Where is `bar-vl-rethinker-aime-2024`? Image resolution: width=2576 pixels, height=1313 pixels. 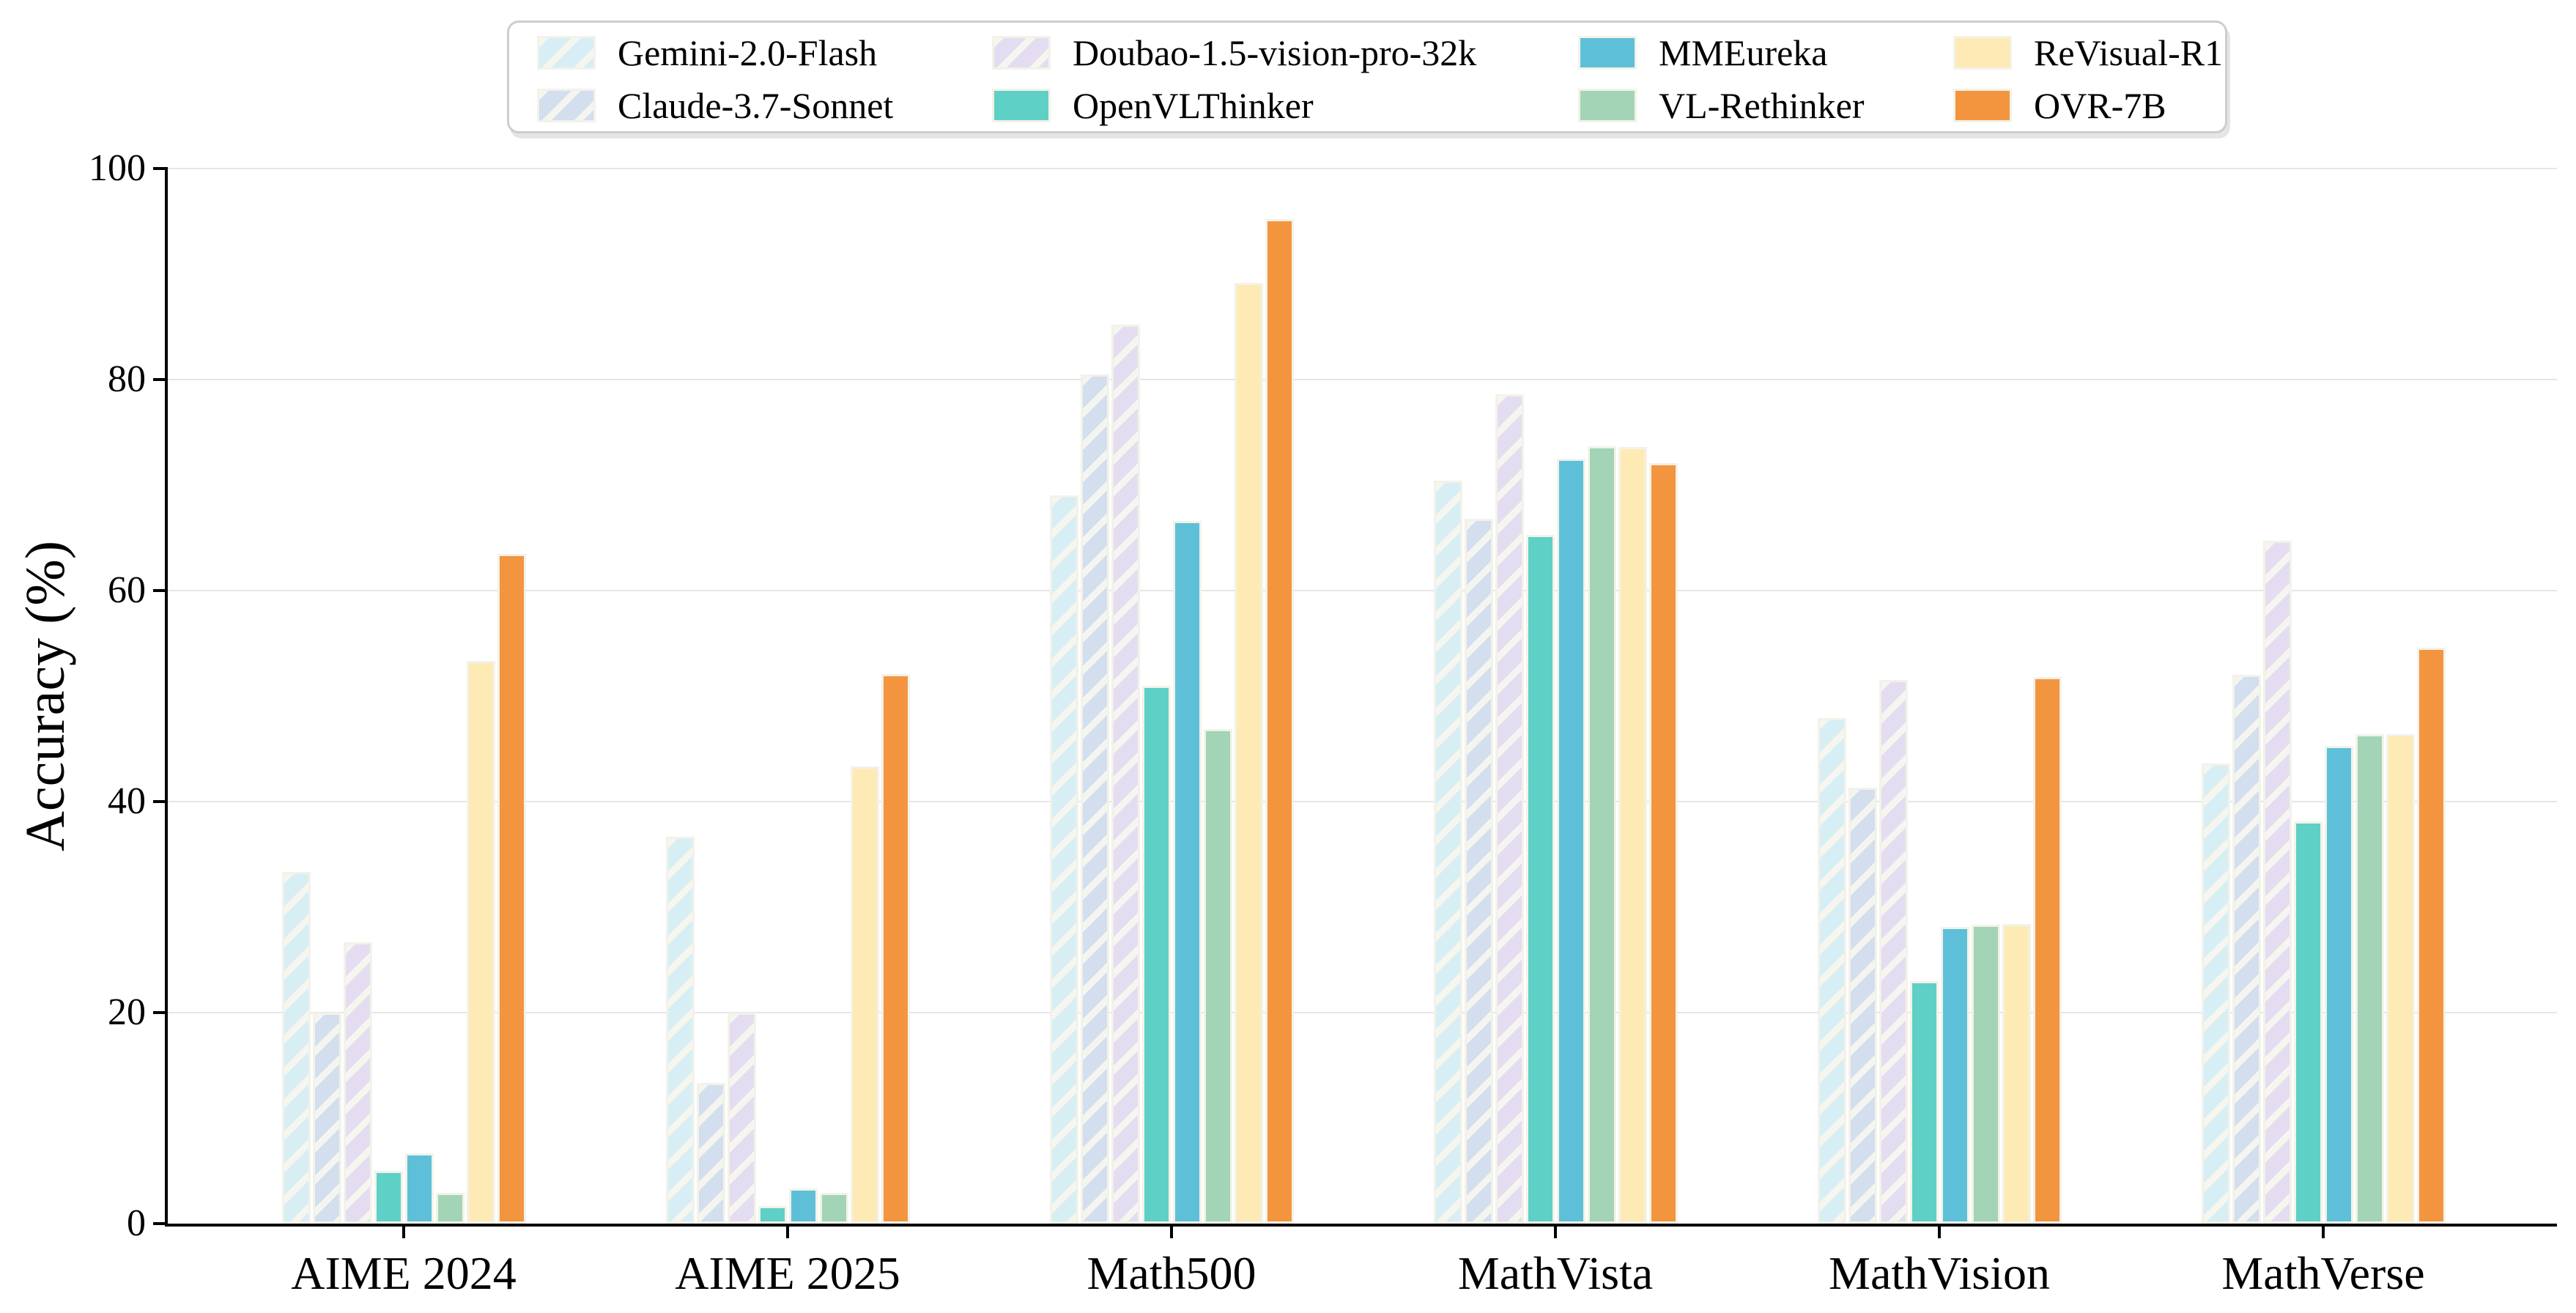
bar-vl-rethinker-aime-2024 is located at coordinates (450, 1208).